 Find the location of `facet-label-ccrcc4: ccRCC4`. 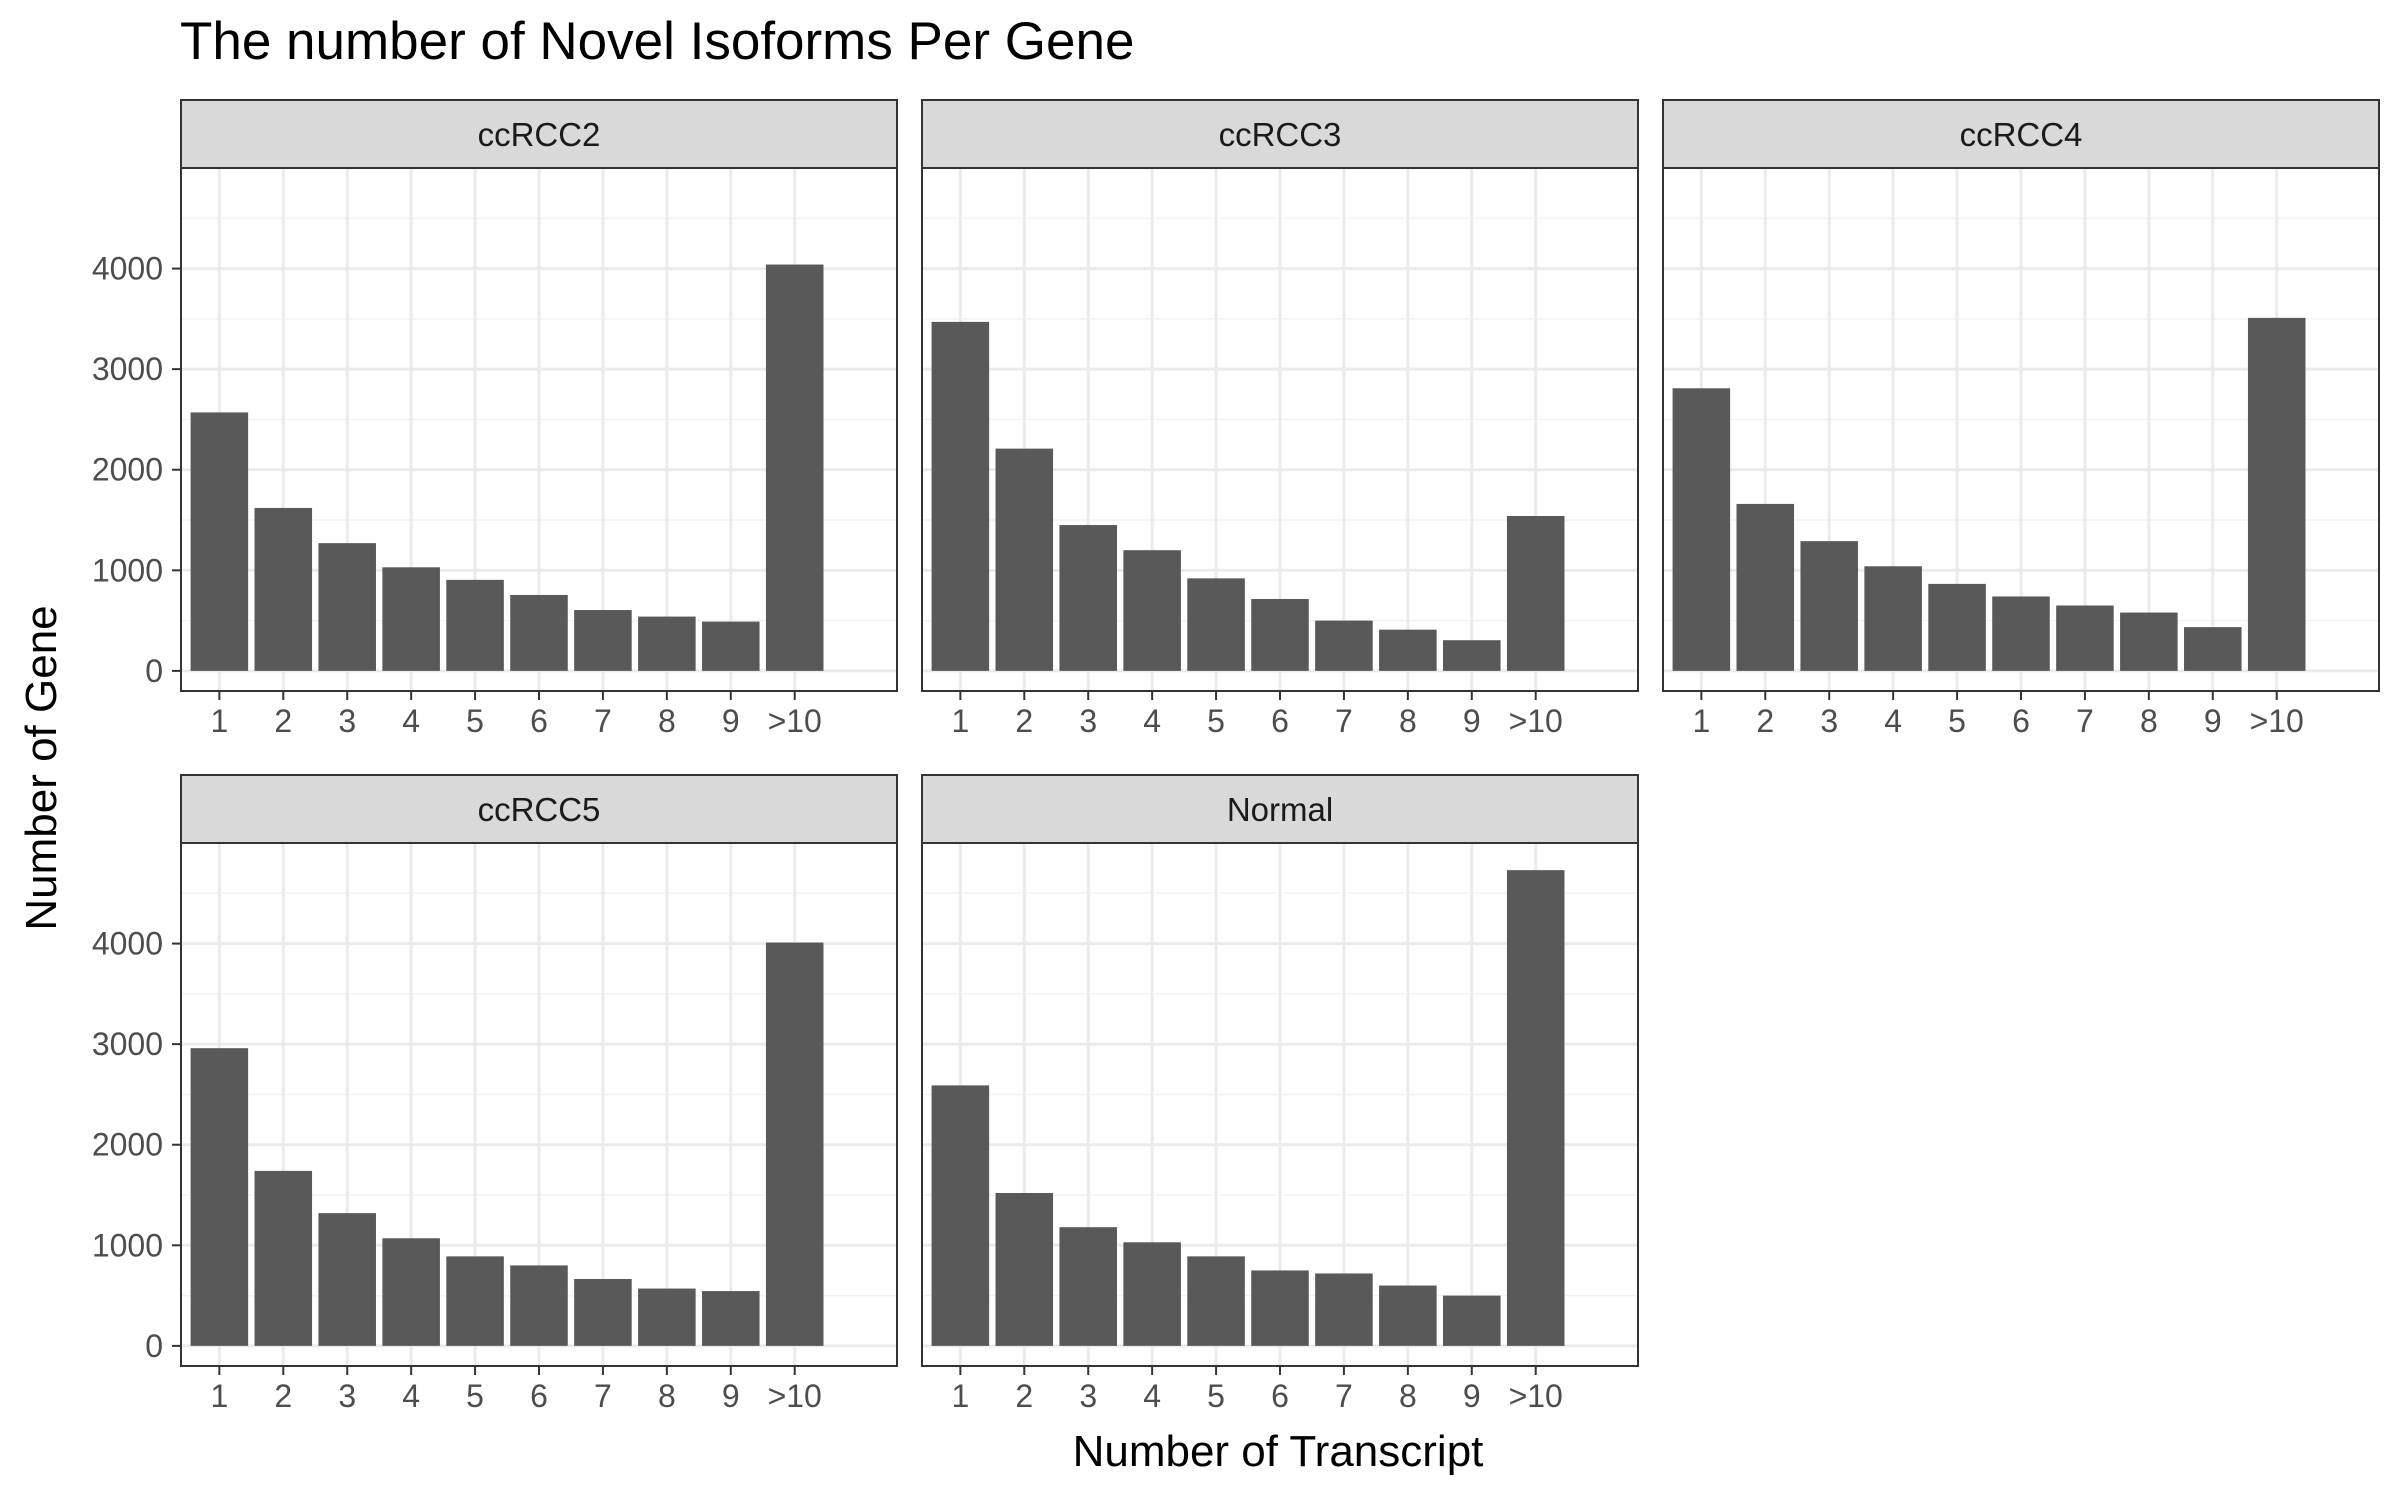

facet-label-ccrcc4: ccRCC4 is located at coordinates (2021, 134).